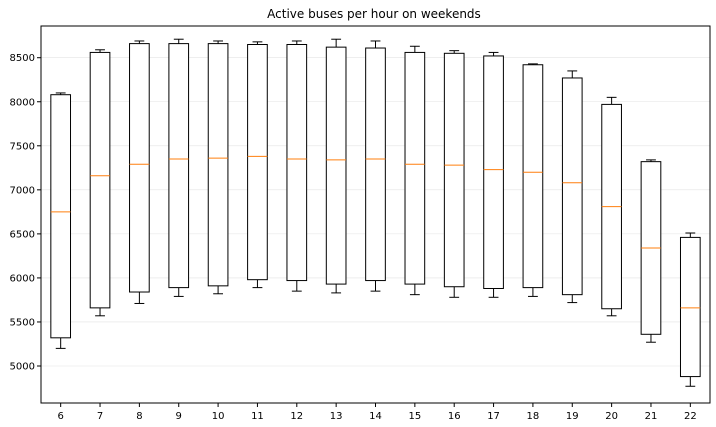 The image size is (716, 427). I want to click on x-tick-label: 20, so click(611, 416).